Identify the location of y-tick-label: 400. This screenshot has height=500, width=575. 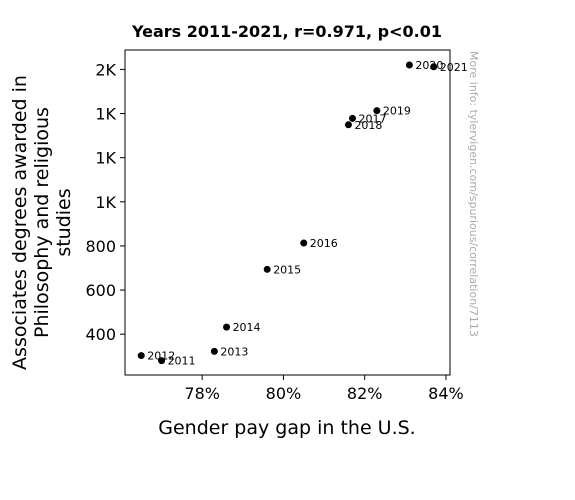
(100, 334).